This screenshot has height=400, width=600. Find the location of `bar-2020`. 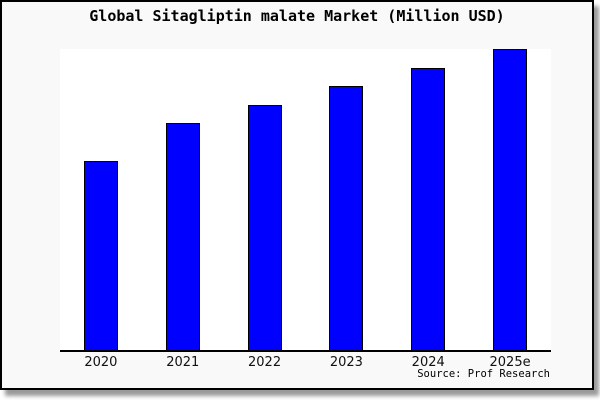

bar-2020 is located at coordinates (100, 255).